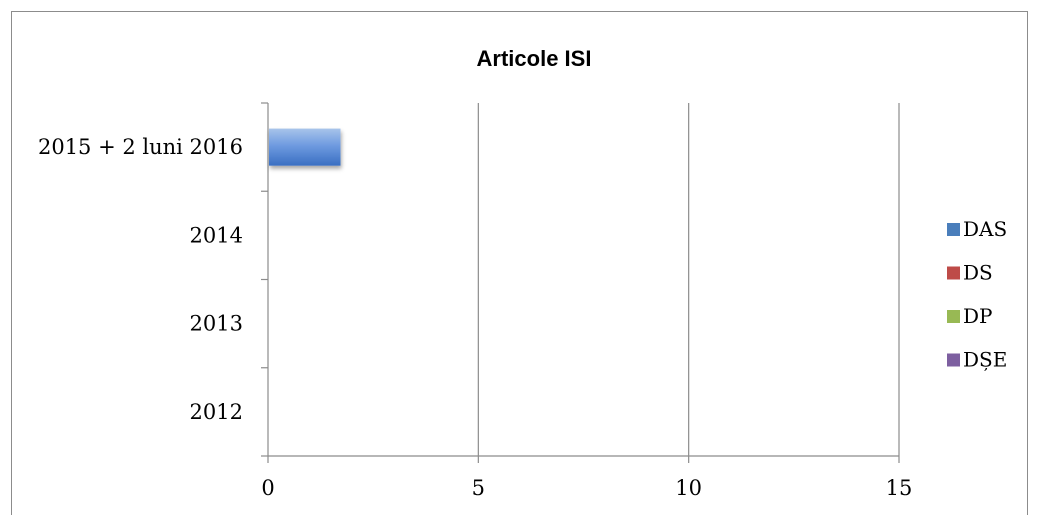  I want to click on legend-swatch-dp, so click(953, 316).